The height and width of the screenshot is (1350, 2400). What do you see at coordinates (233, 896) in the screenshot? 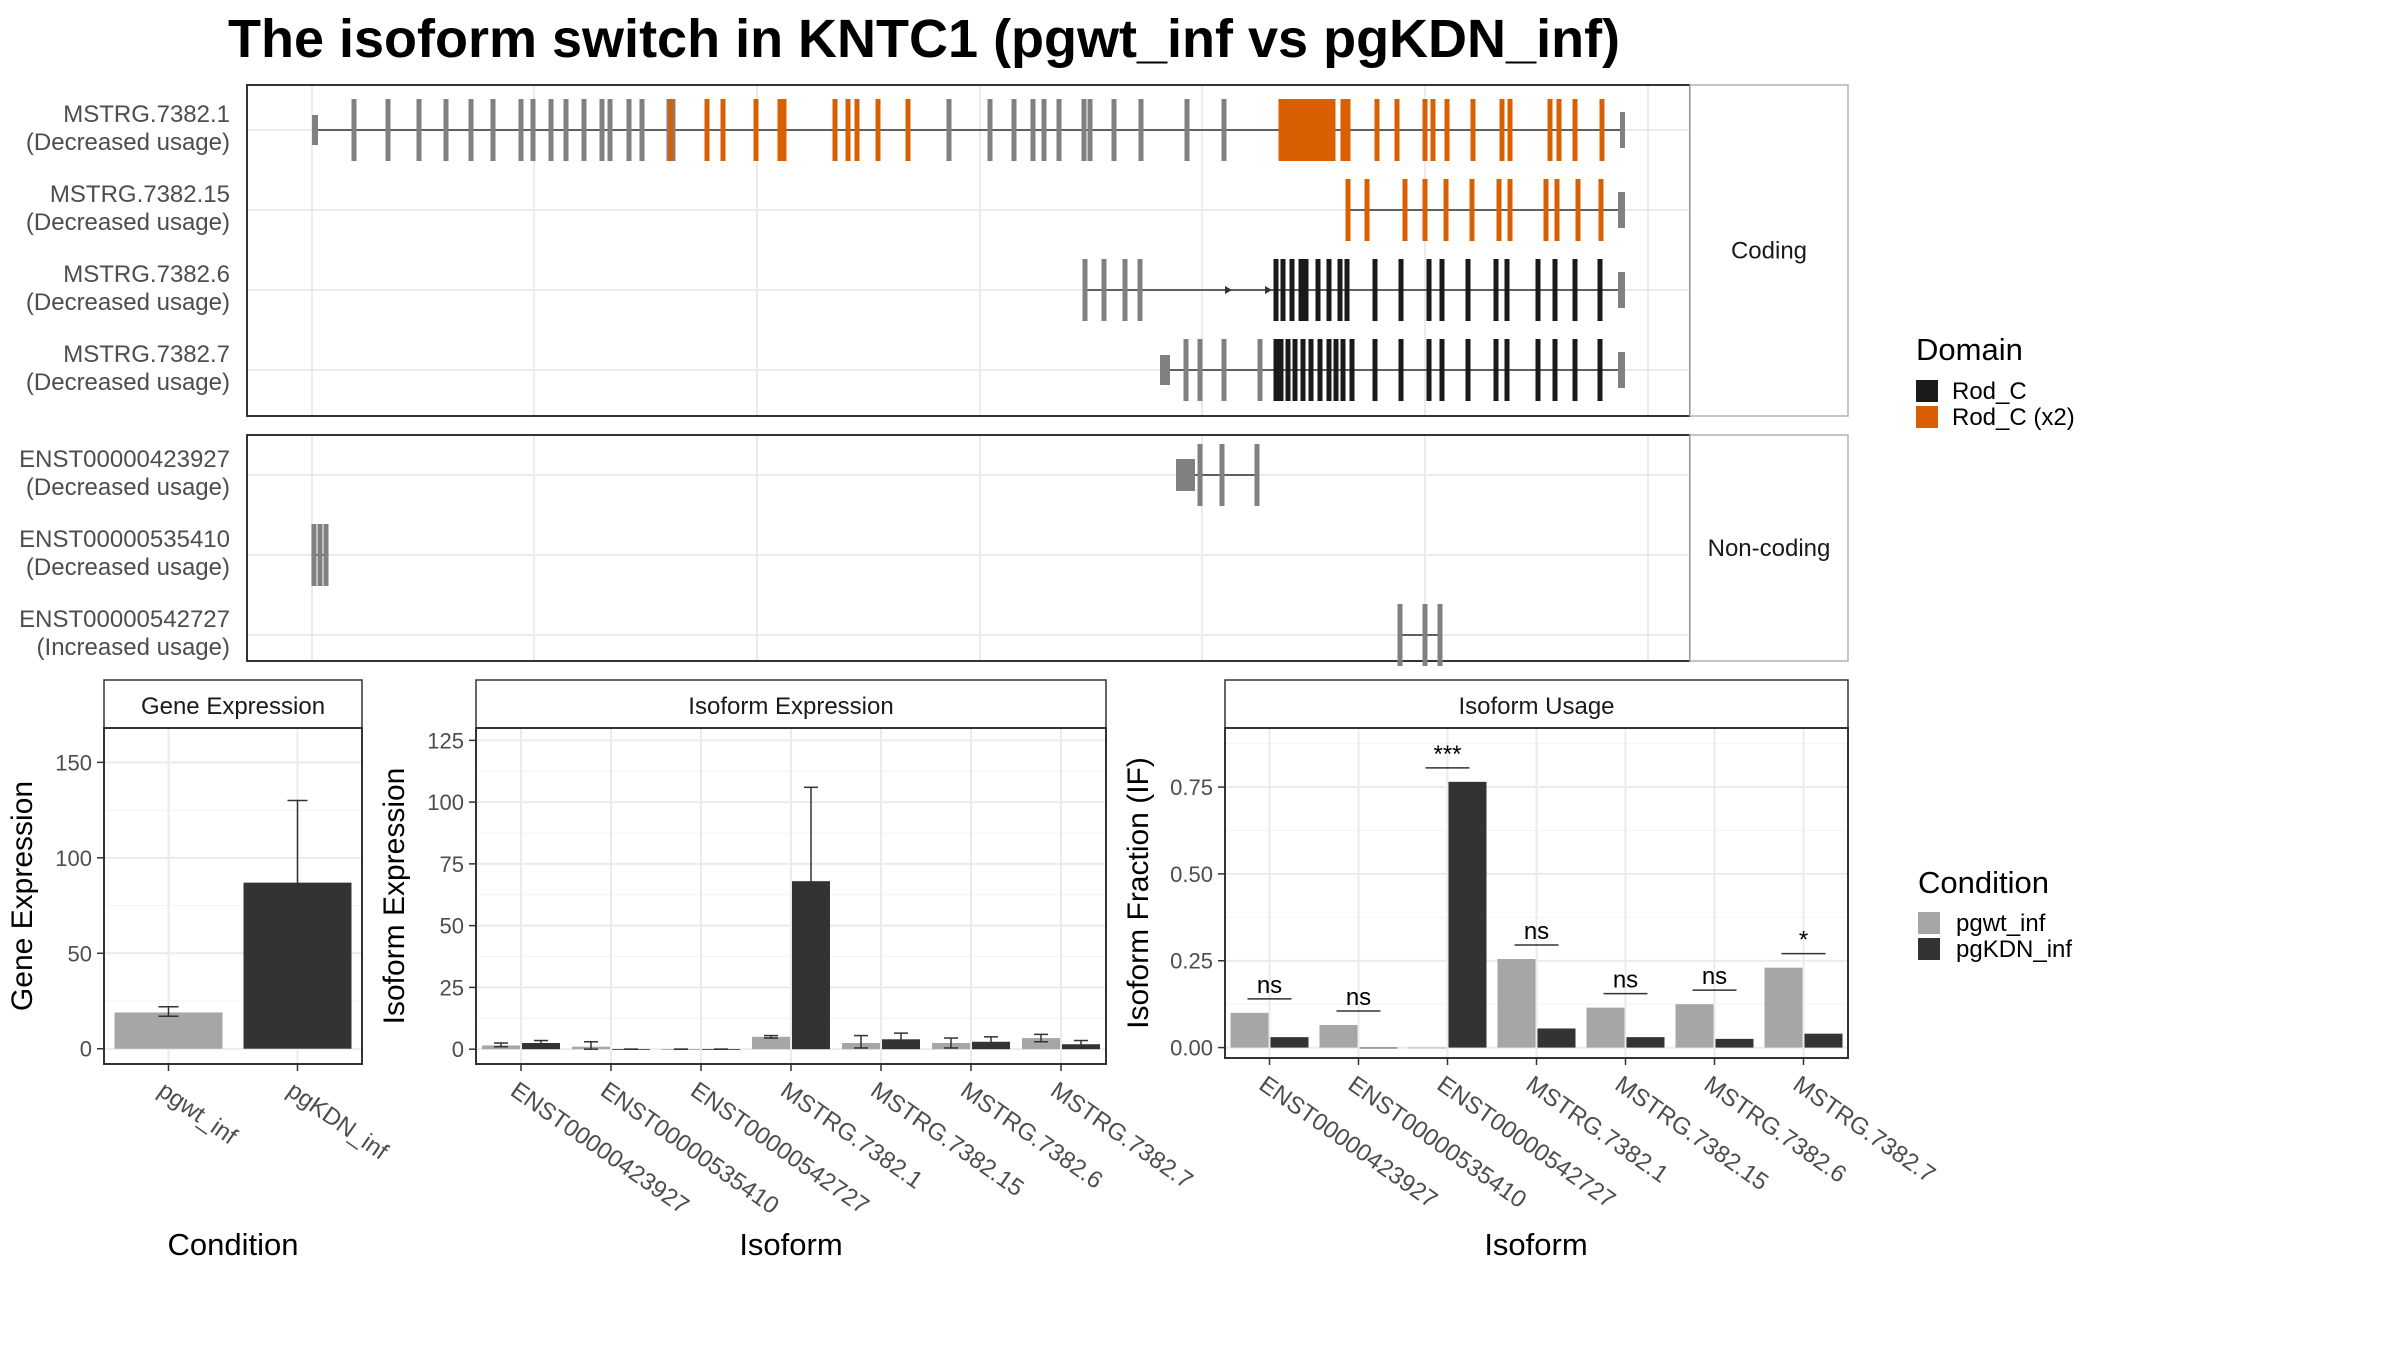
I see `chart-panel-border` at bounding box center [233, 896].